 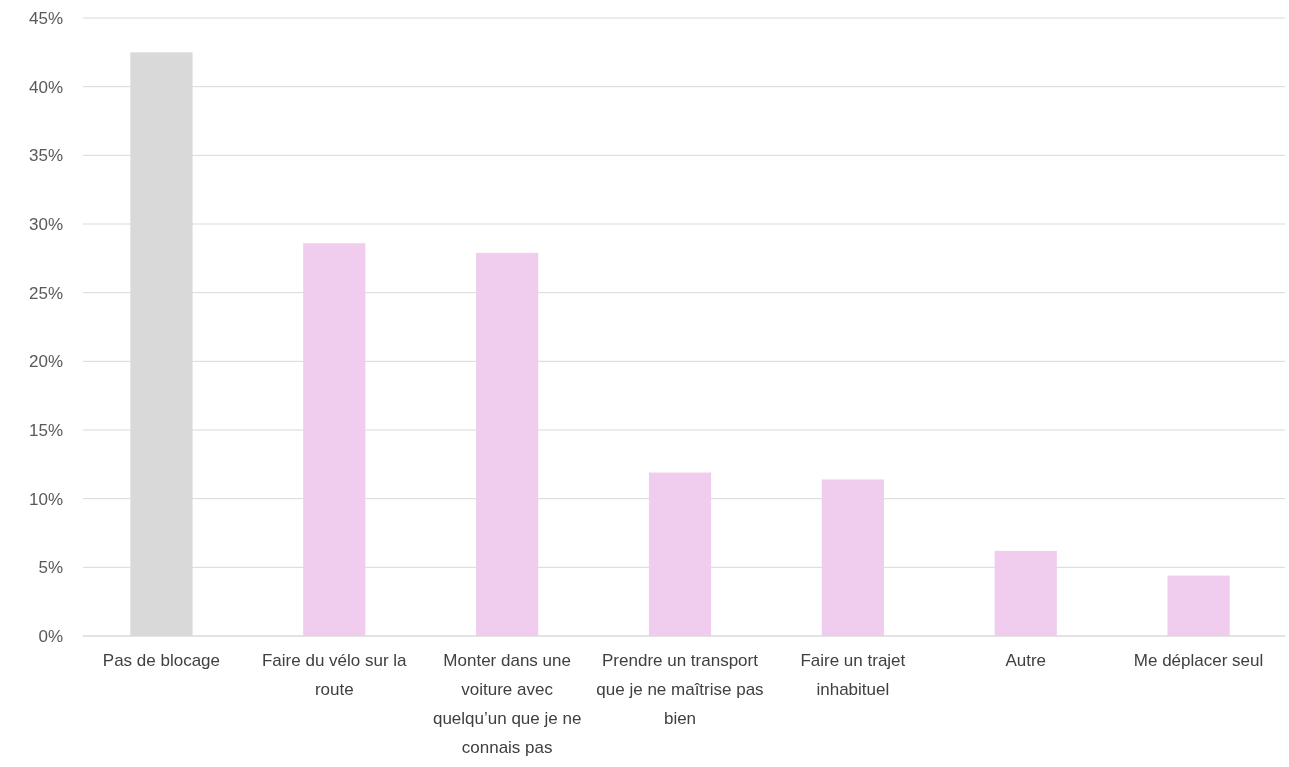 What do you see at coordinates (45, 430) in the screenshot?
I see `y-tick-label: 15%` at bounding box center [45, 430].